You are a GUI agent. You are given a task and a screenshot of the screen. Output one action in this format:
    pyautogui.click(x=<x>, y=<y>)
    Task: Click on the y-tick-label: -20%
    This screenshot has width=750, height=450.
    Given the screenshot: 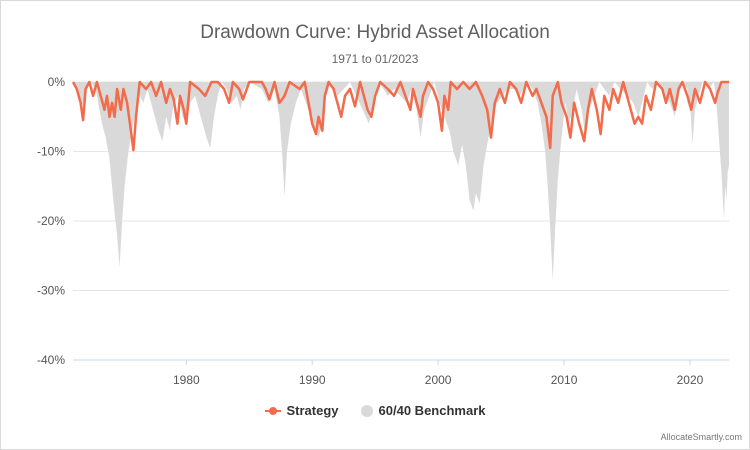 What is the action you would take?
    pyautogui.click(x=51, y=221)
    